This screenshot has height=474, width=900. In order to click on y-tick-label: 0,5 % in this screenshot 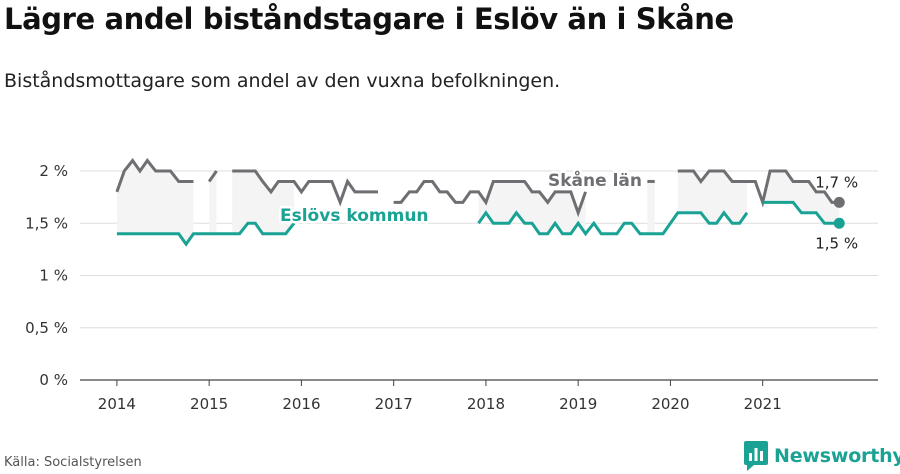, I will do `click(46, 328)`.